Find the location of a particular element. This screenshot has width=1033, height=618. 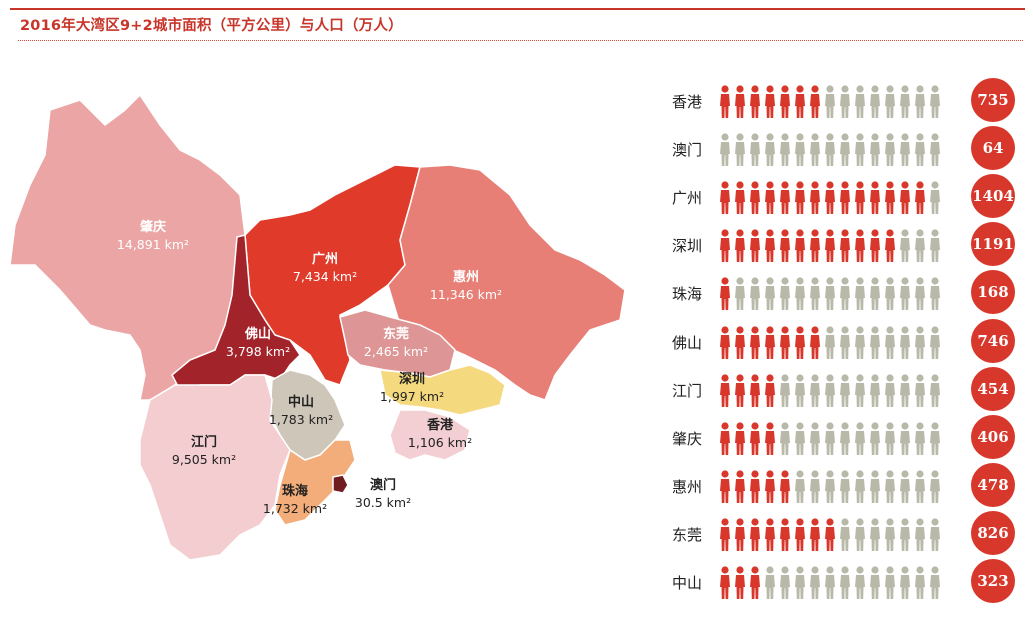

label-zhuhai: 珠海 1,732 km² is located at coordinates (295, 499).